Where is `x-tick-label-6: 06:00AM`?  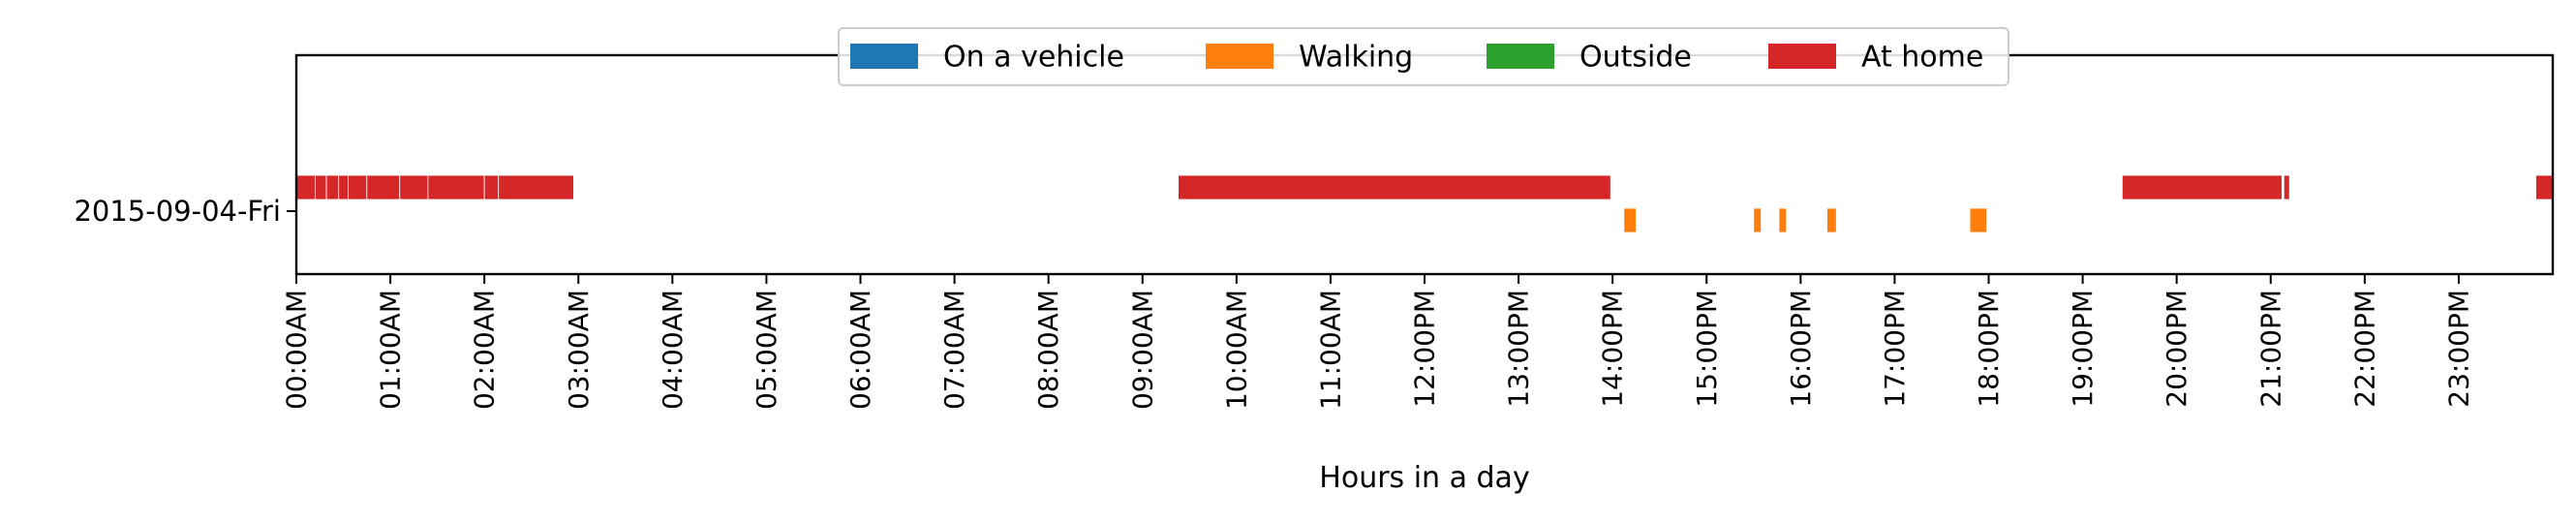 x-tick-label-6: 06:00AM is located at coordinates (860, 350).